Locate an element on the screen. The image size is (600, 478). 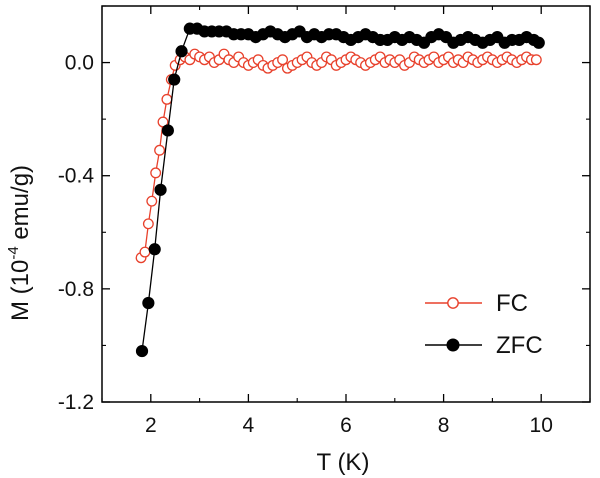
y-tick-label: -0.8 is located at coordinates (76, 289).